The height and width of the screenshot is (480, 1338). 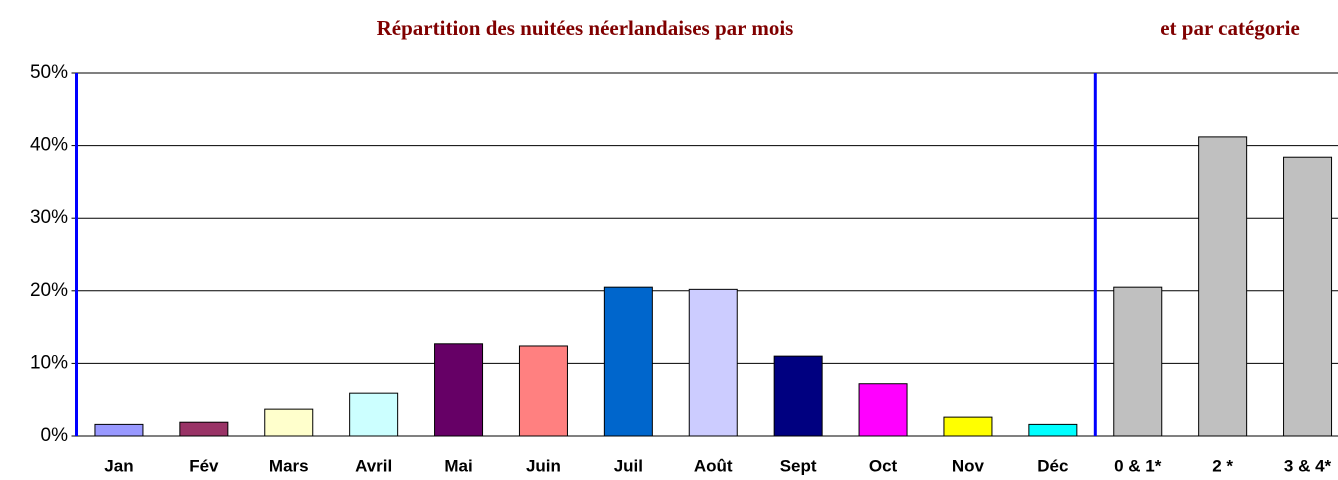 I want to click on y-tick-label: 50%, so click(x=49, y=72).